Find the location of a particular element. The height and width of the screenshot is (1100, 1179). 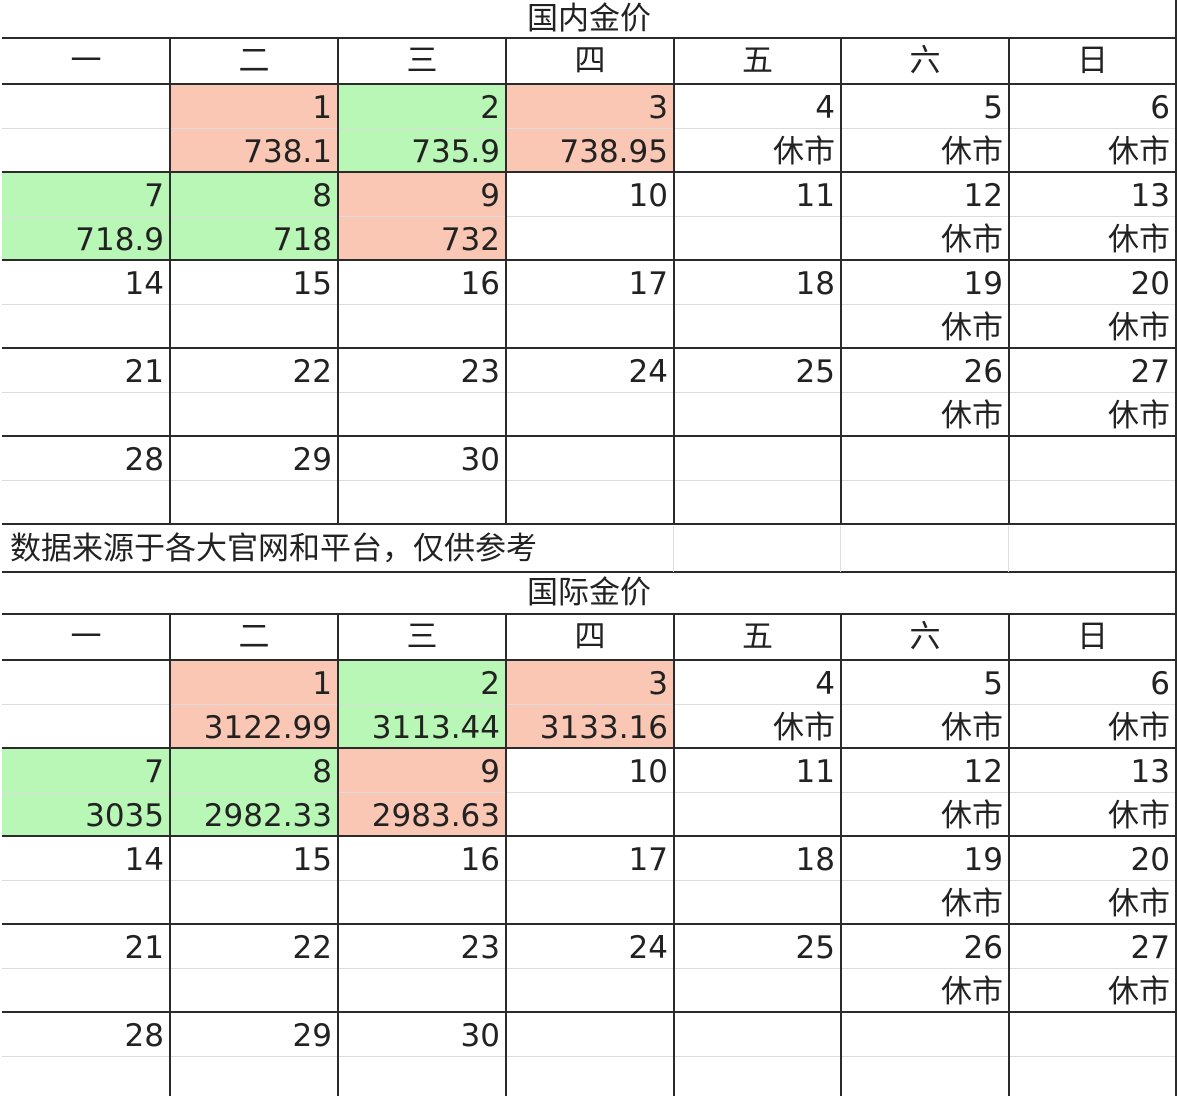

day-number: 17 is located at coordinates (648, 860).